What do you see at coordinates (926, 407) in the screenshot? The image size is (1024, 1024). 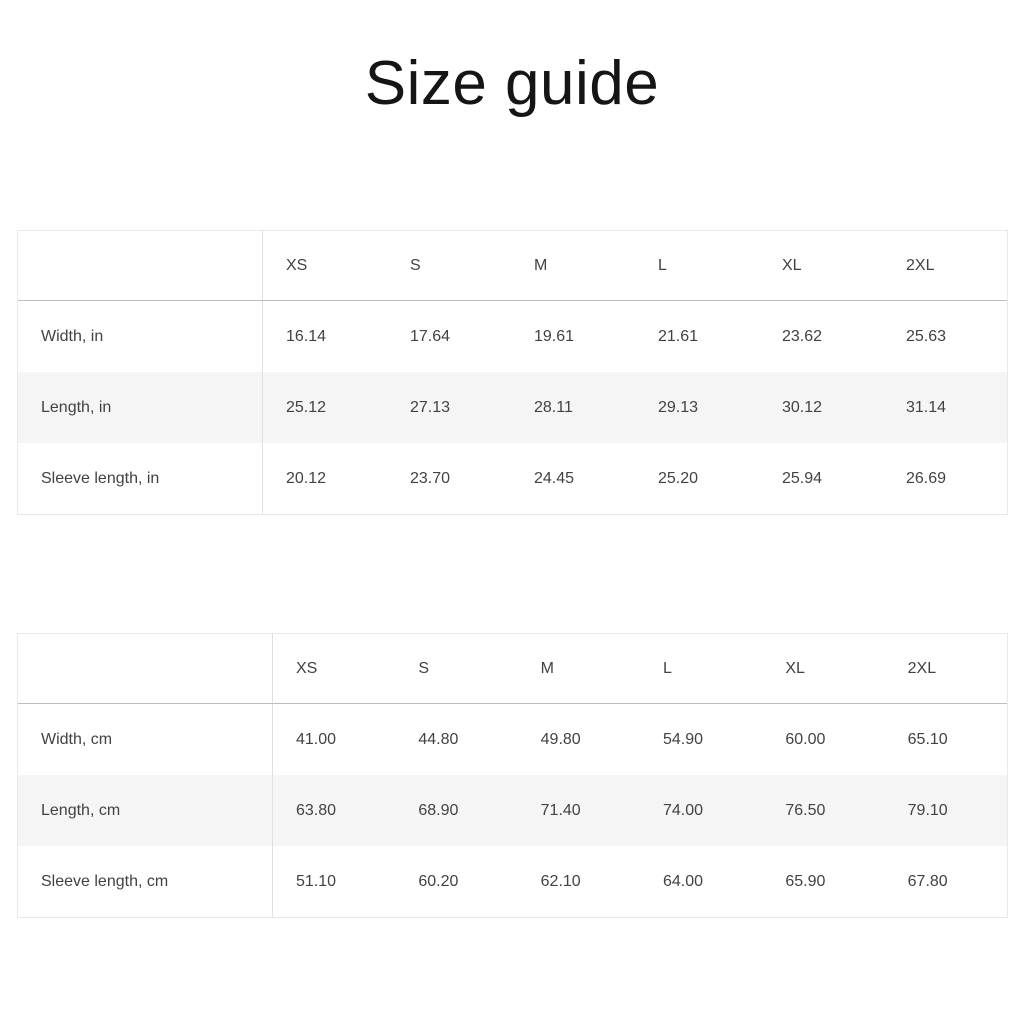 I see `value-cell: 31.14` at bounding box center [926, 407].